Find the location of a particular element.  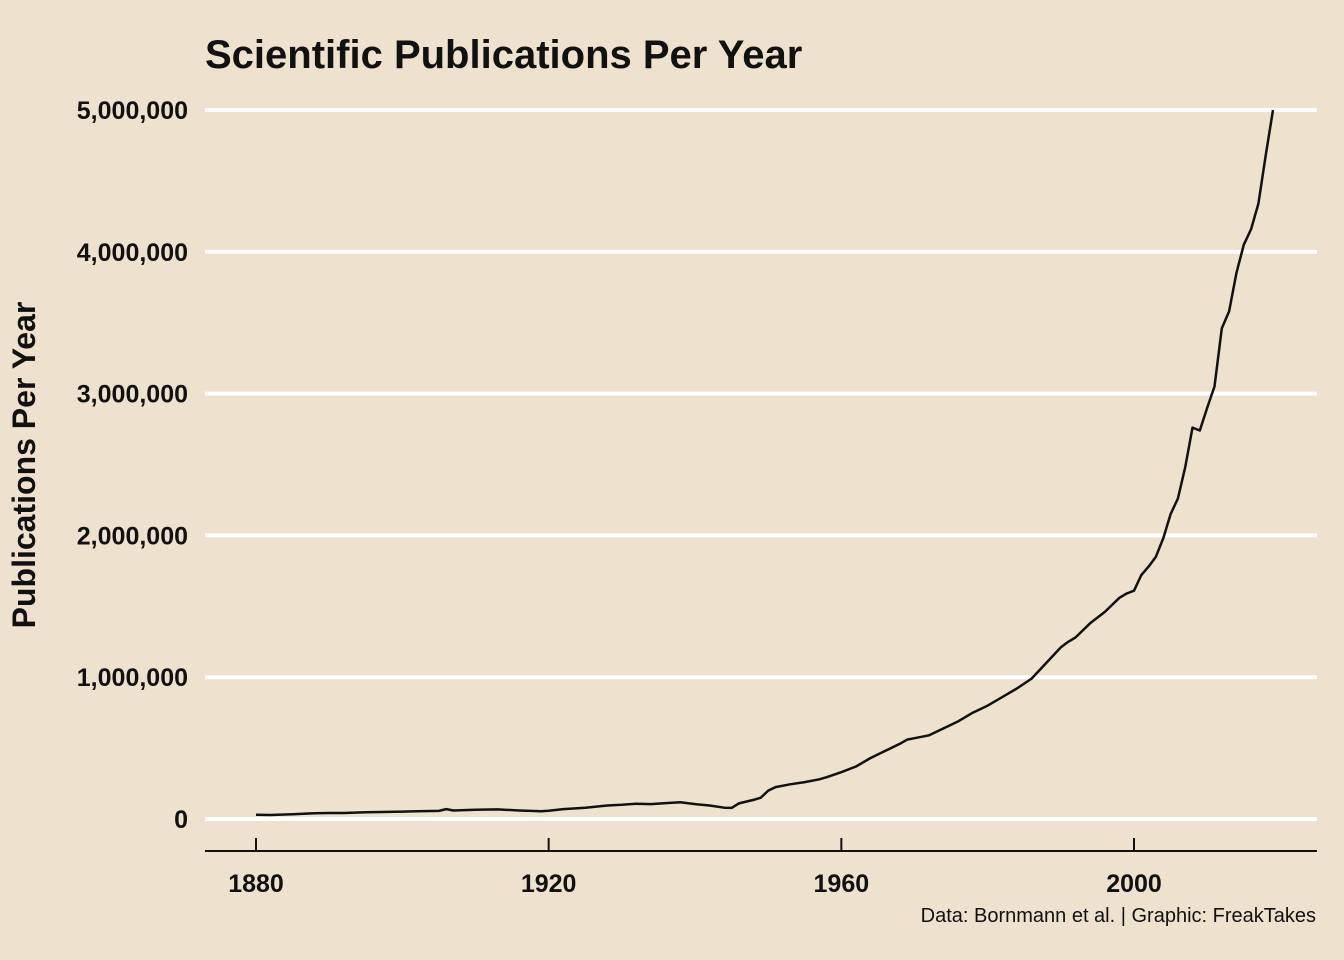

x-tick-label: 1920 is located at coordinates (549, 884).